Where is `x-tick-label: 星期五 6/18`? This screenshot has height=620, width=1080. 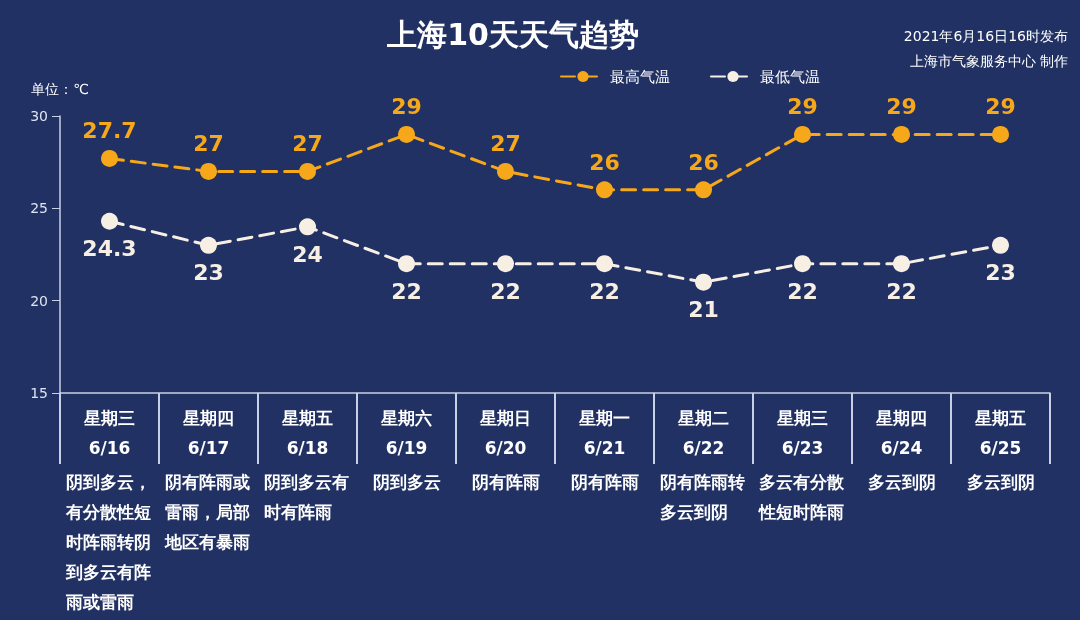
x-tick-label: 星期五 6/18 is located at coordinates (307, 433).